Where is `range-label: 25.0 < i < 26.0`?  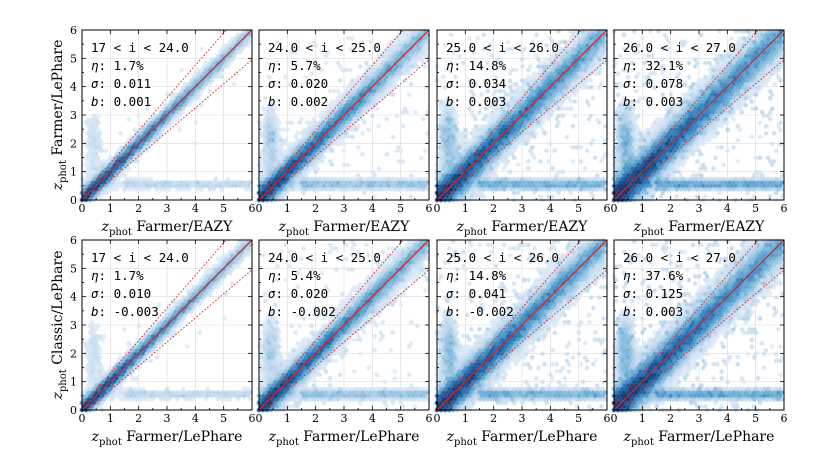
range-label: 25.0 < i < 26.0 is located at coordinates (502, 47).